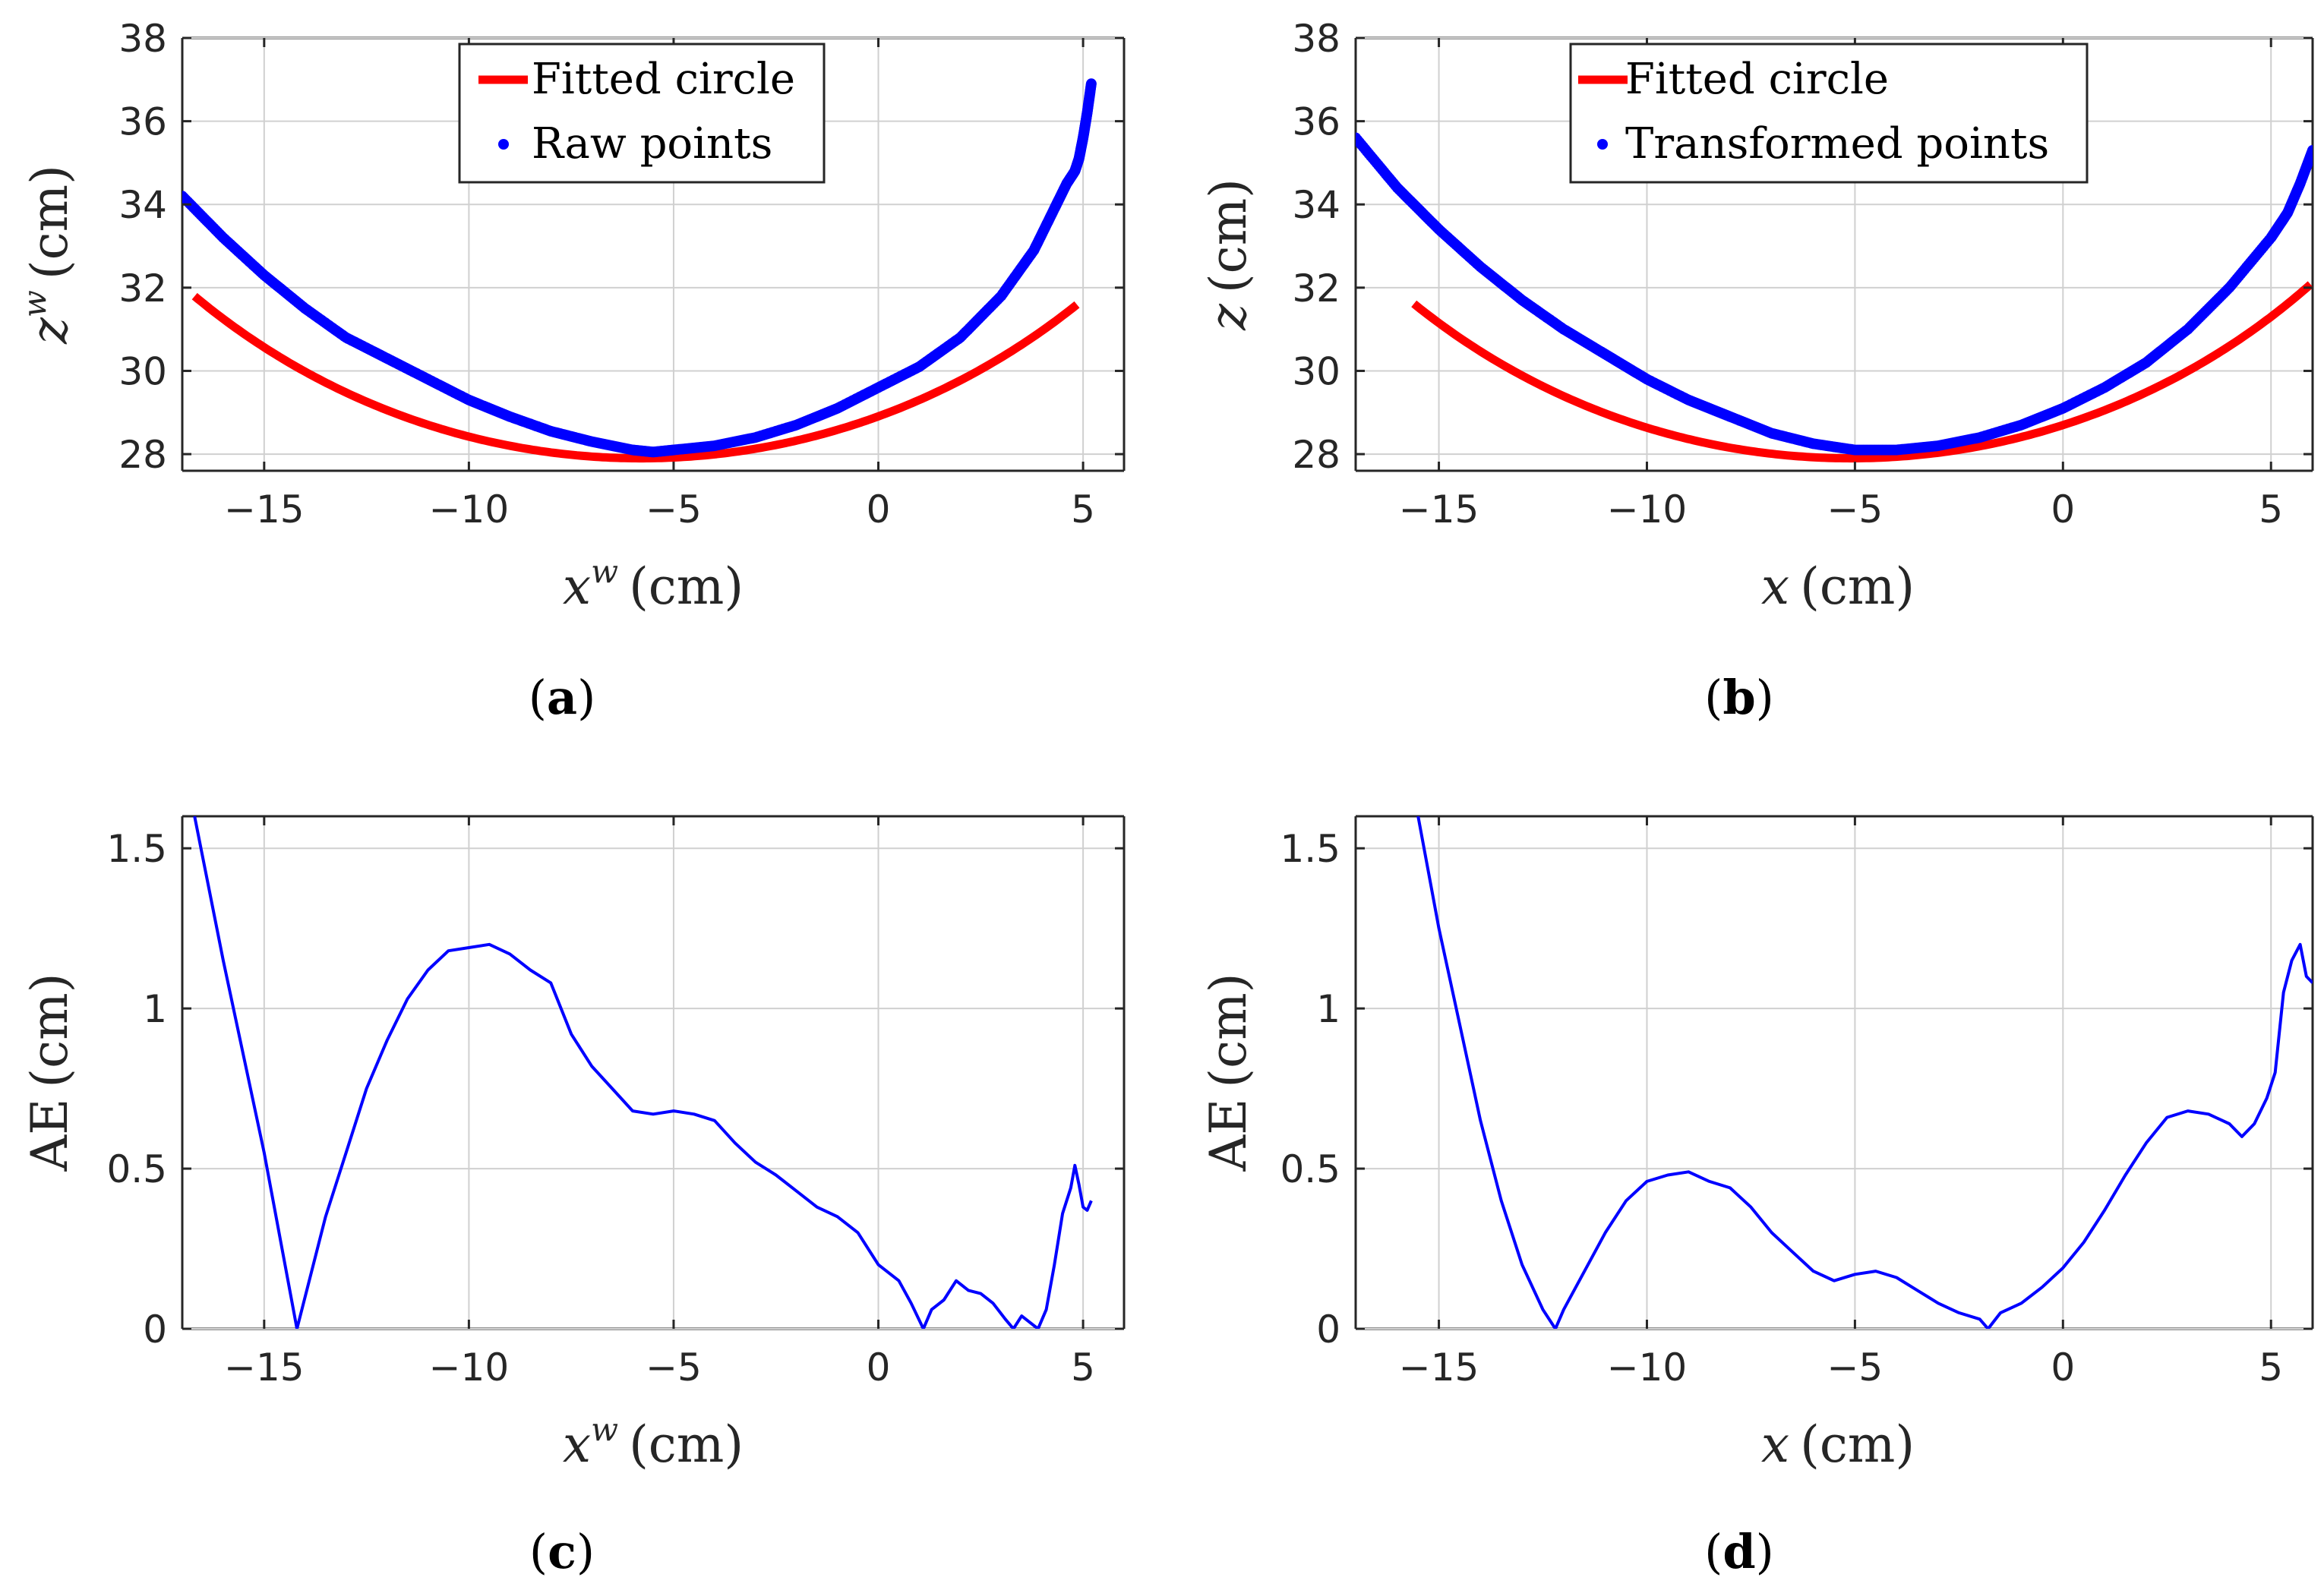 The height and width of the screenshot is (1590, 2324). Describe the element at coordinates (47, 255) in the screenshot. I see `y-axis-label: zw(cm)` at that location.